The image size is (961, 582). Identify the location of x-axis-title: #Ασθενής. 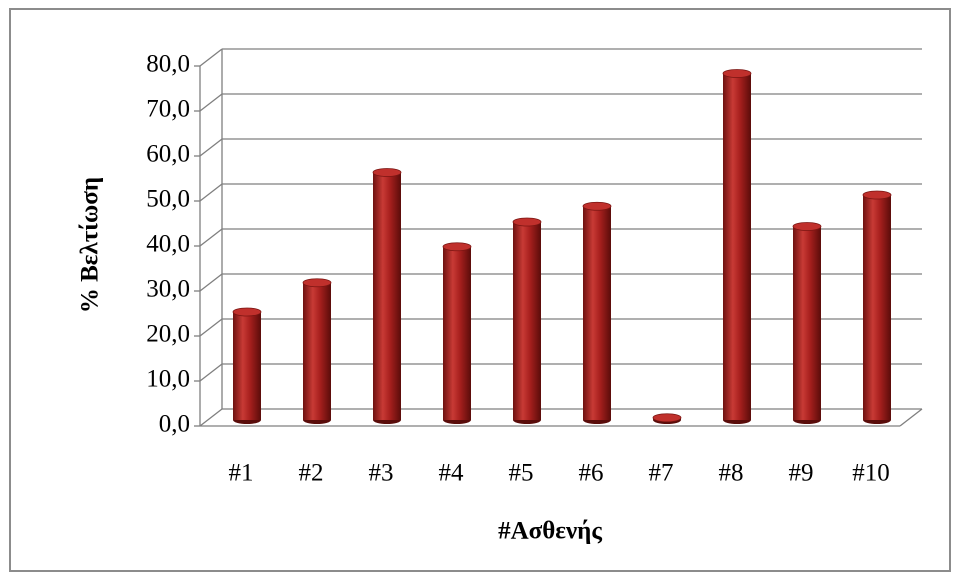
(550, 531).